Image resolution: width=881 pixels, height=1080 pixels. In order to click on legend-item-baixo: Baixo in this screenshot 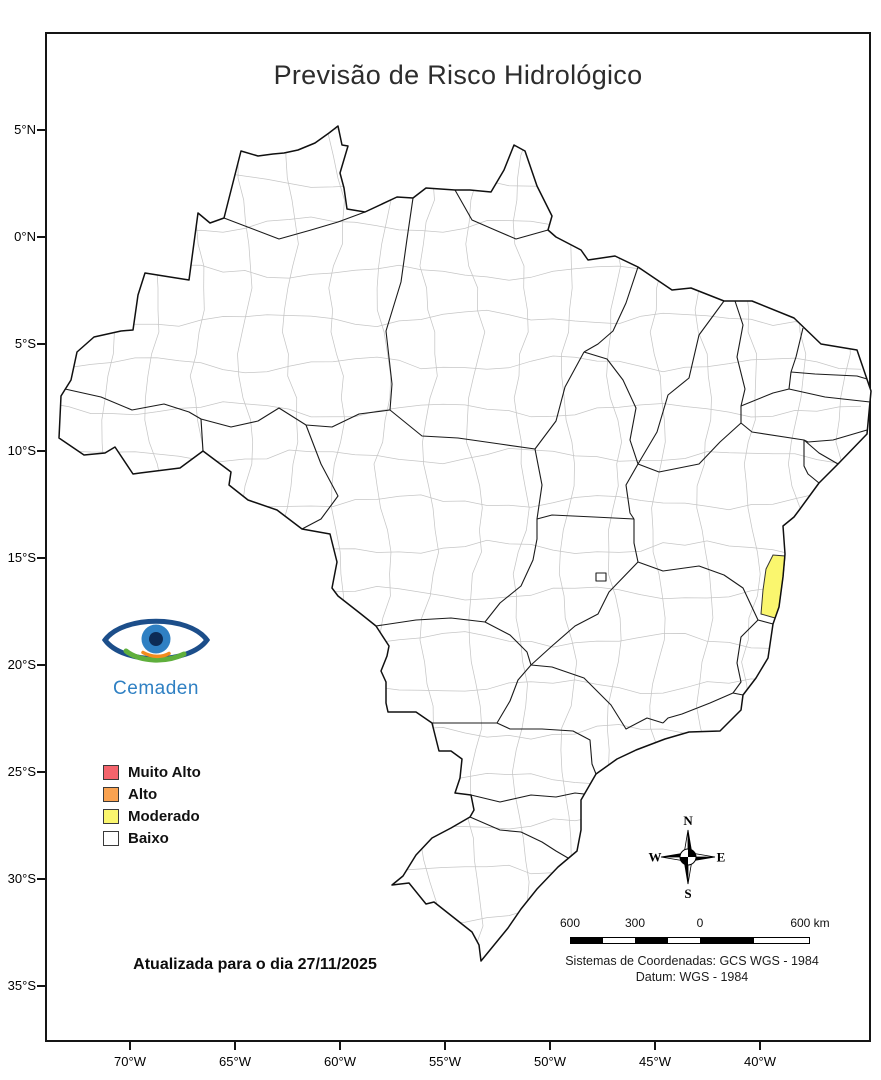, I will do `click(152, 838)`.